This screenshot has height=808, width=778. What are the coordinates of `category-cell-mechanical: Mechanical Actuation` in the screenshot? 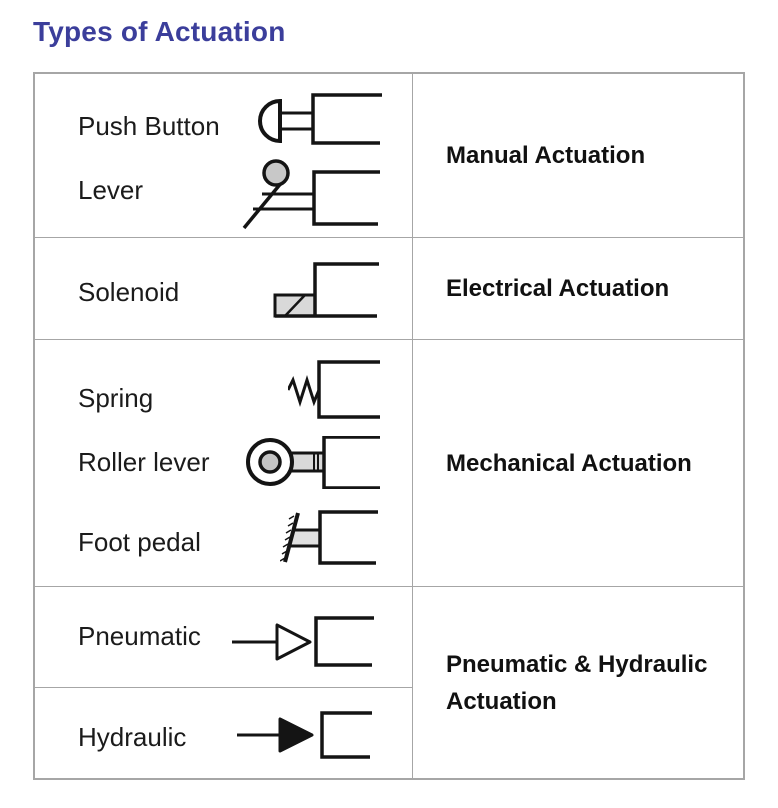 It's located at (578, 463).